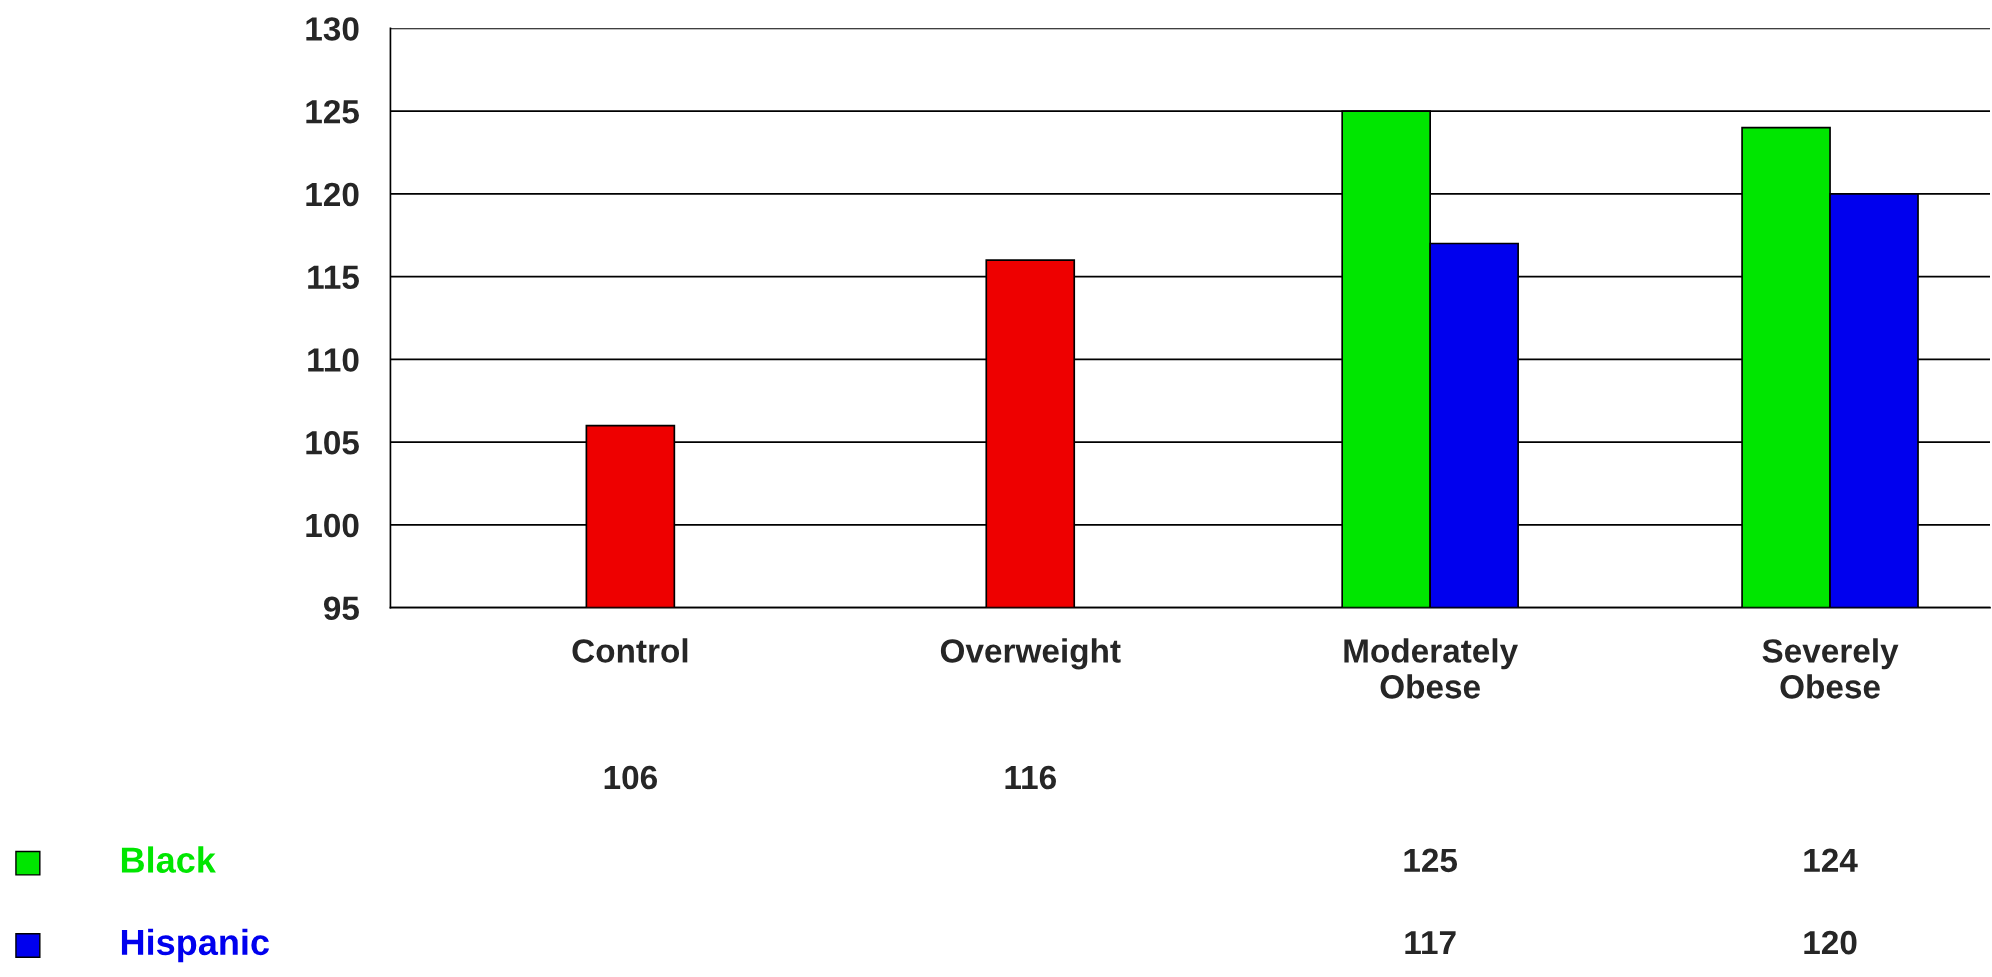 The width and height of the screenshot is (1992, 977). Describe the element at coordinates (1030, 777) in the screenshot. I see `data-label: 116` at that location.